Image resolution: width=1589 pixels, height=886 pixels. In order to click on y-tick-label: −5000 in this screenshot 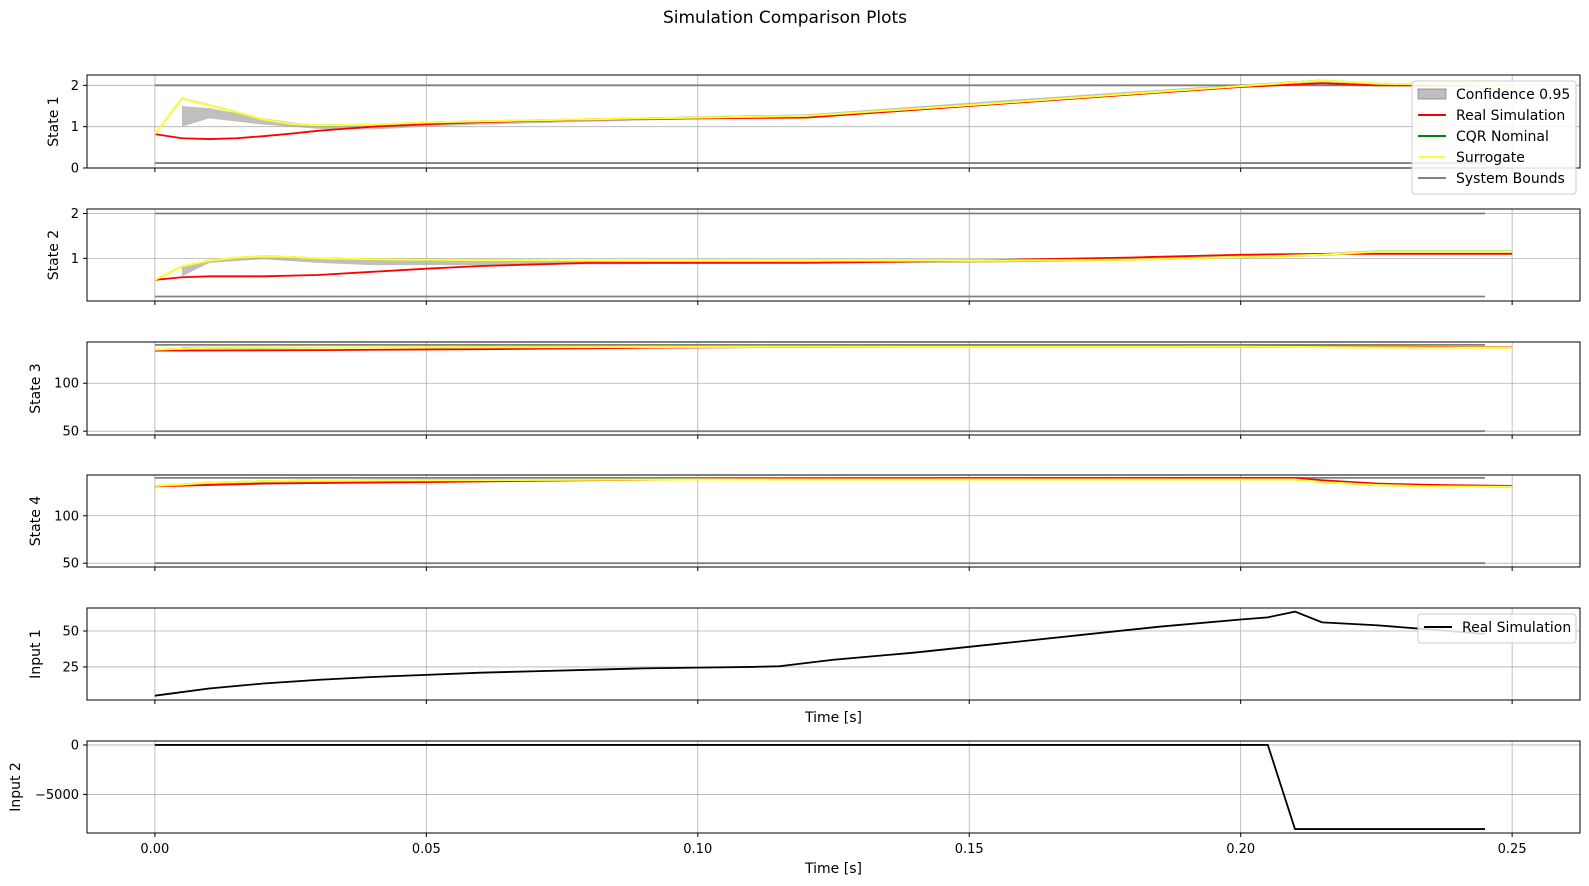, I will do `click(57, 795)`.